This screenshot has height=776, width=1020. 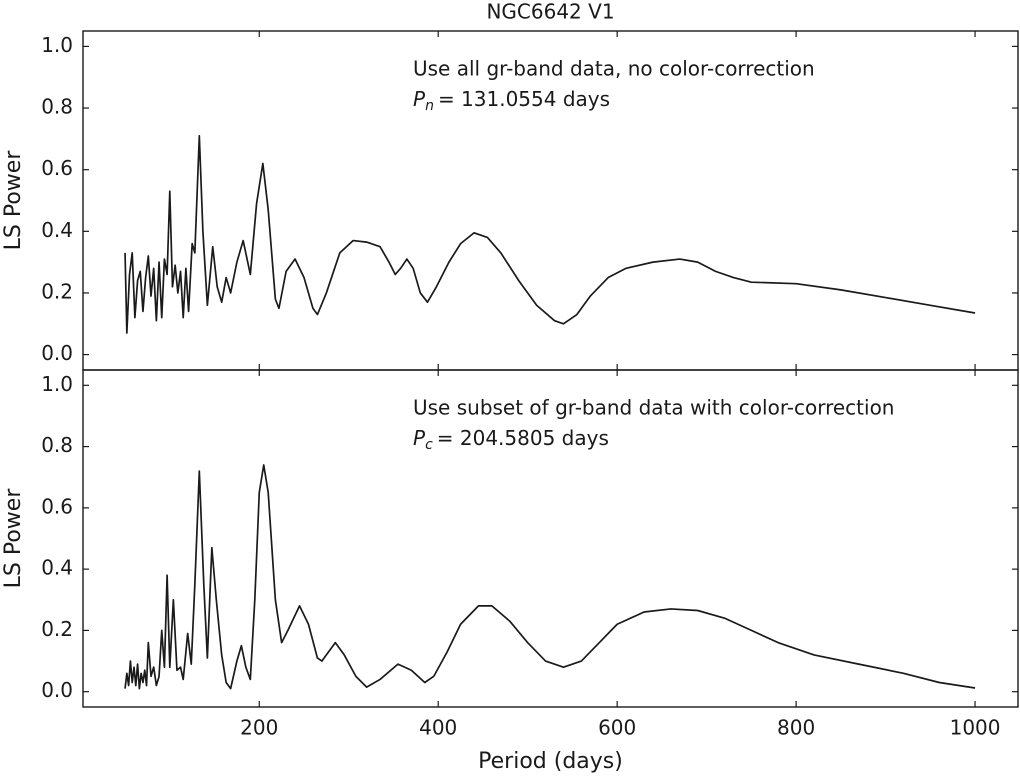 What do you see at coordinates (429, 445) in the screenshot?
I see `period-subscript: c` at bounding box center [429, 445].